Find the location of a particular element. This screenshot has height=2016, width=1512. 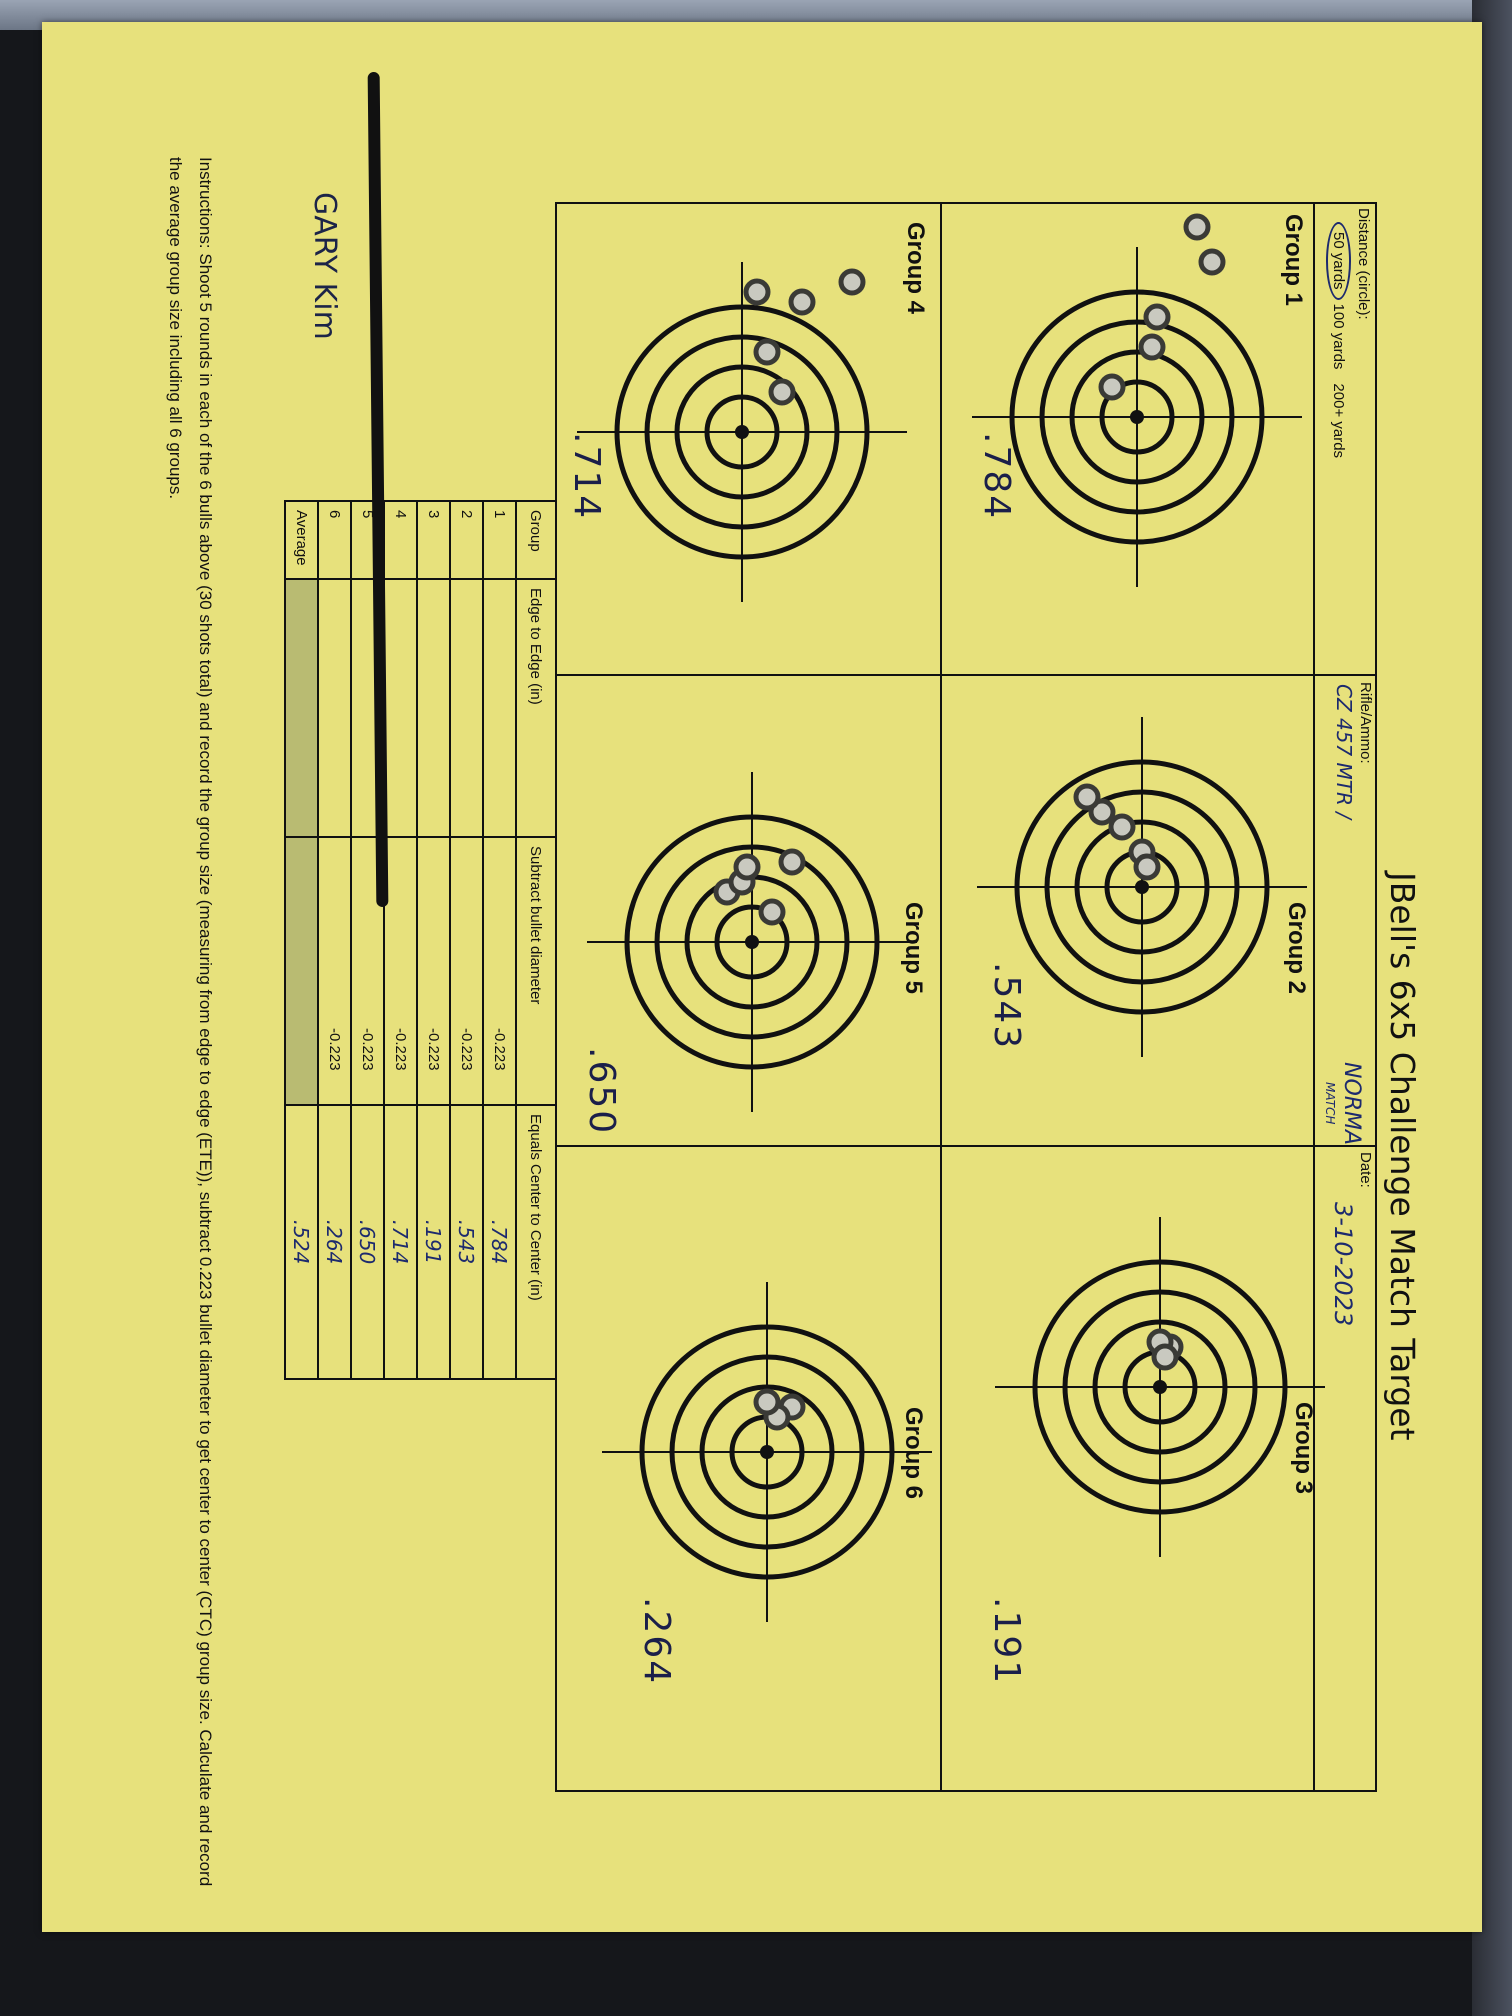

header-group: Group is located at coordinates (536, 540).